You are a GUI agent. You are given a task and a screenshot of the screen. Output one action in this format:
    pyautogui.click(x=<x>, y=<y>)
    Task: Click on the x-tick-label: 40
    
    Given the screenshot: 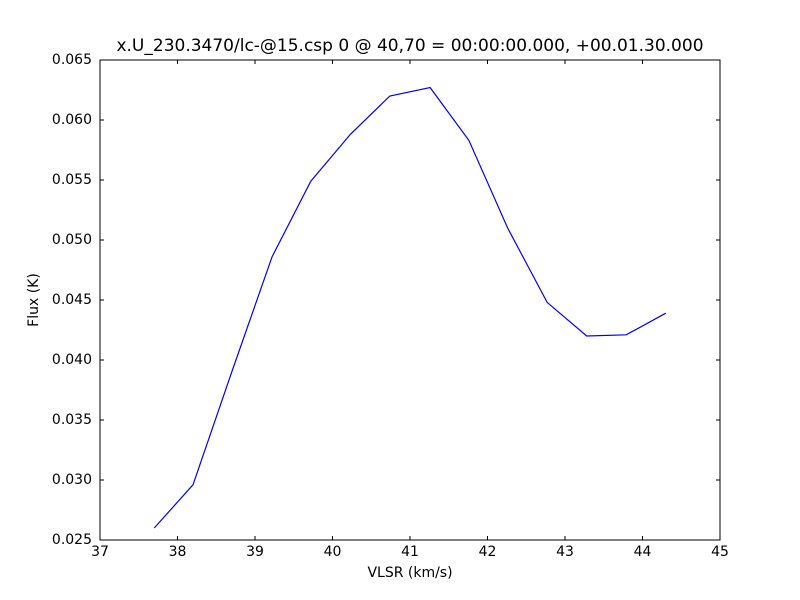 What is the action you would take?
    pyautogui.click(x=333, y=552)
    